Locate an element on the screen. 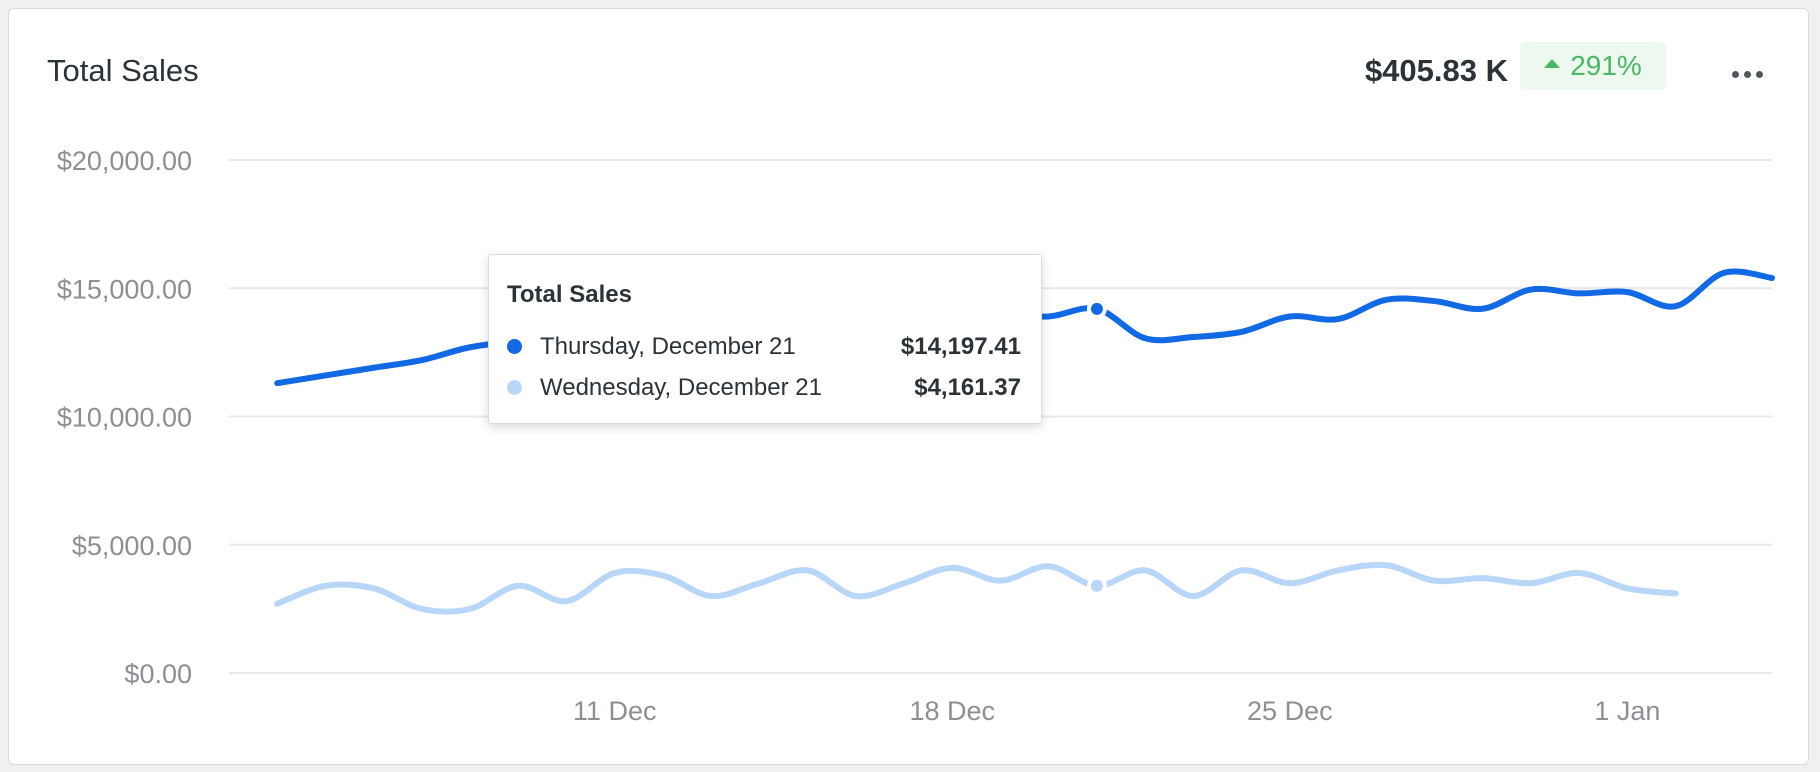  tooltip-label-primary: Thursday, December 21 is located at coordinates (720, 347).